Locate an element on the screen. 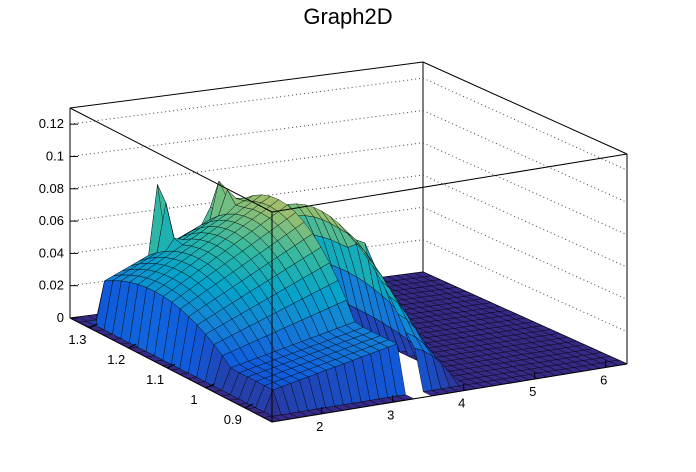  y-tick-label: 1.3 is located at coordinates (77, 339).